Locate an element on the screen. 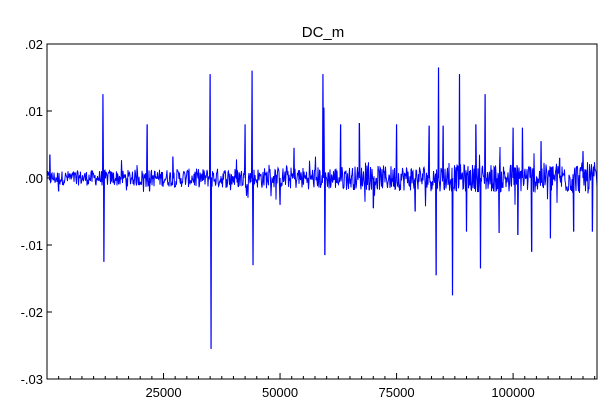 The width and height of the screenshot is (599, 408). x-tick-label: 75000 is located at coordinates (396, 392).